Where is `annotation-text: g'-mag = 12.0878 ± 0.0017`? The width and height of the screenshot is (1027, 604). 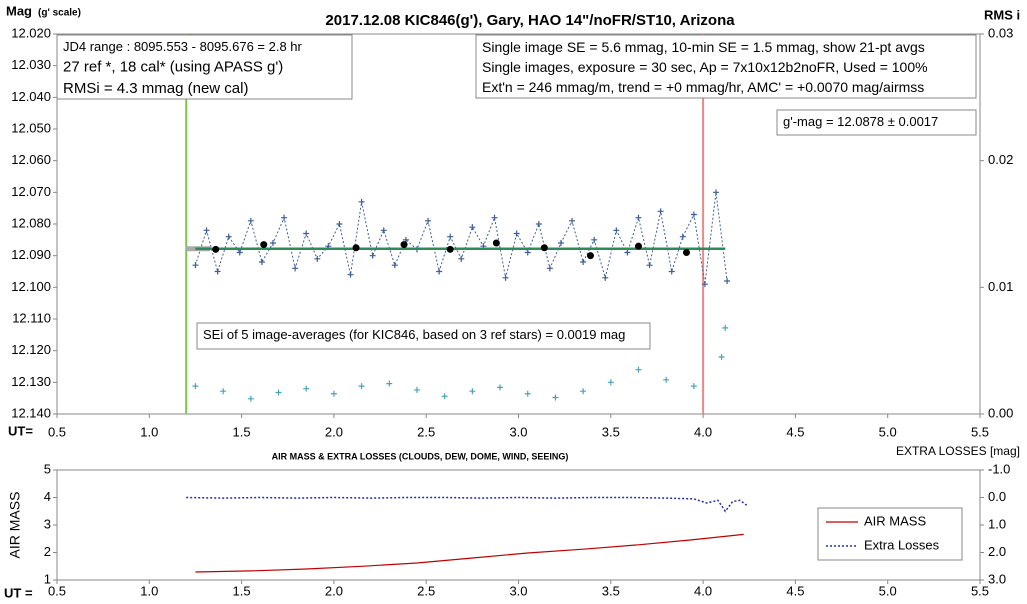 annotation-text: g'-mag = 12.0878 ± 0.0017 is located at coordinates (860, 121).